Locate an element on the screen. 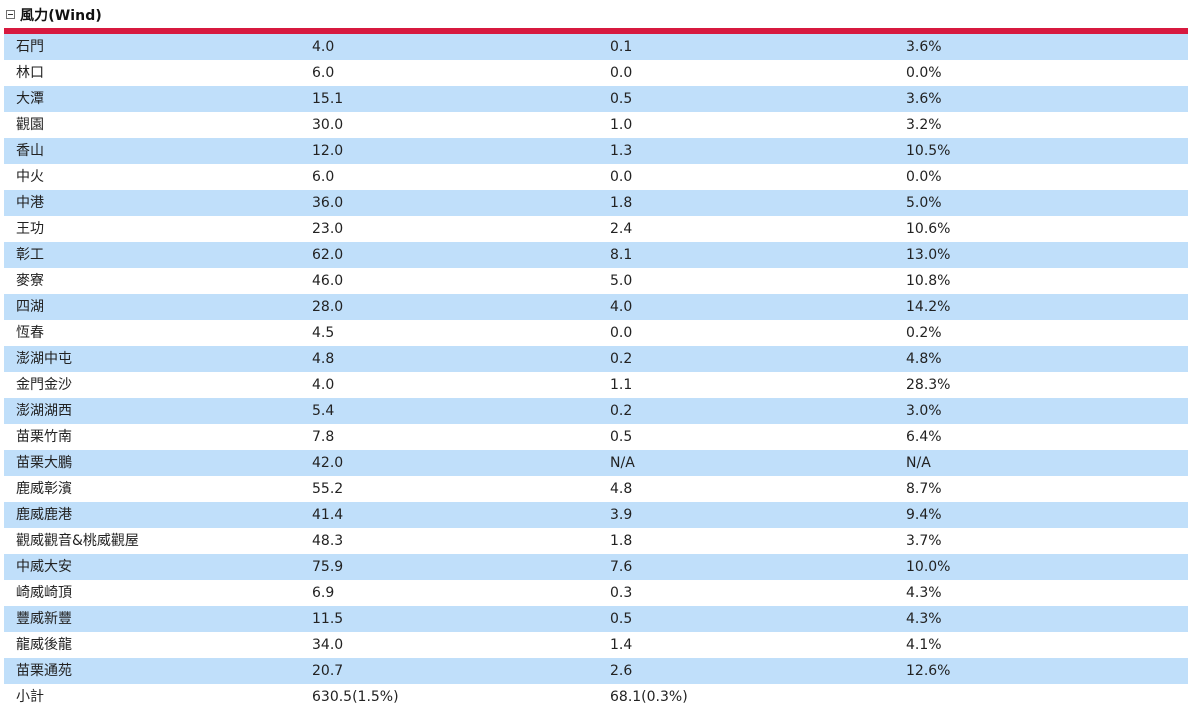 The image size is (1188, 712). table-row: 苗栗竹南 7.8 0.5 6.4% is located at coordinates (596, 437).